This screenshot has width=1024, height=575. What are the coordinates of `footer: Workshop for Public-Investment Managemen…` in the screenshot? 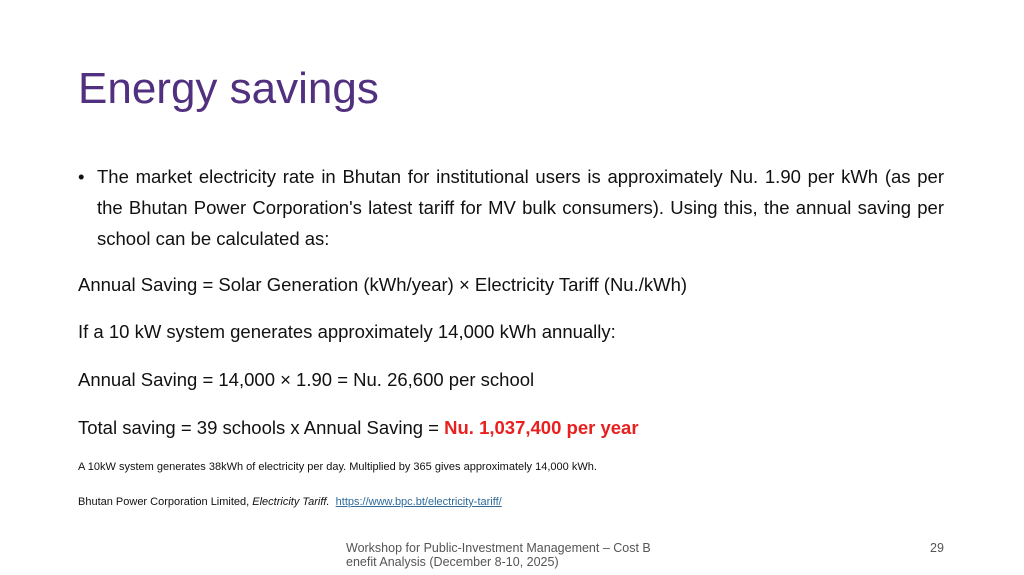 It's located at (498, 555).